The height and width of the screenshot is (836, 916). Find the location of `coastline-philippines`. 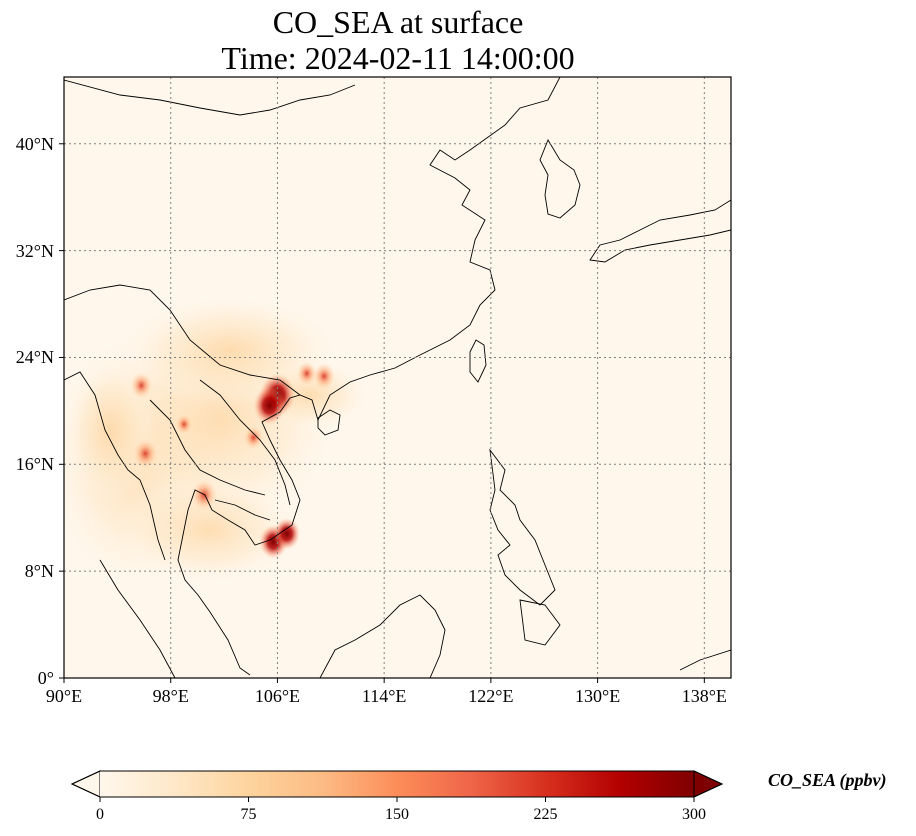

coastline-philippines is located at coordinates (522, 527).